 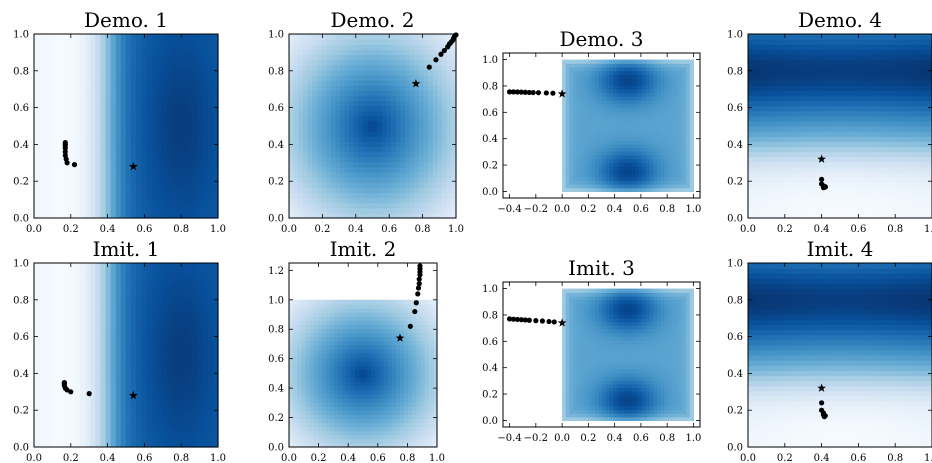 What do you see at coordinates (509, 92) in the screenshot?
I see `trajectory-point` at bounding box center [509, 92].